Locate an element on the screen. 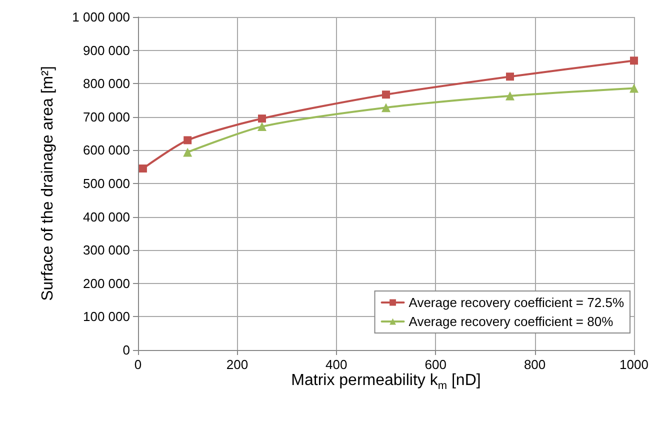 This screenshot has height=425, width=666. x-tick-label: 400 is located at coordinates (337, 364).